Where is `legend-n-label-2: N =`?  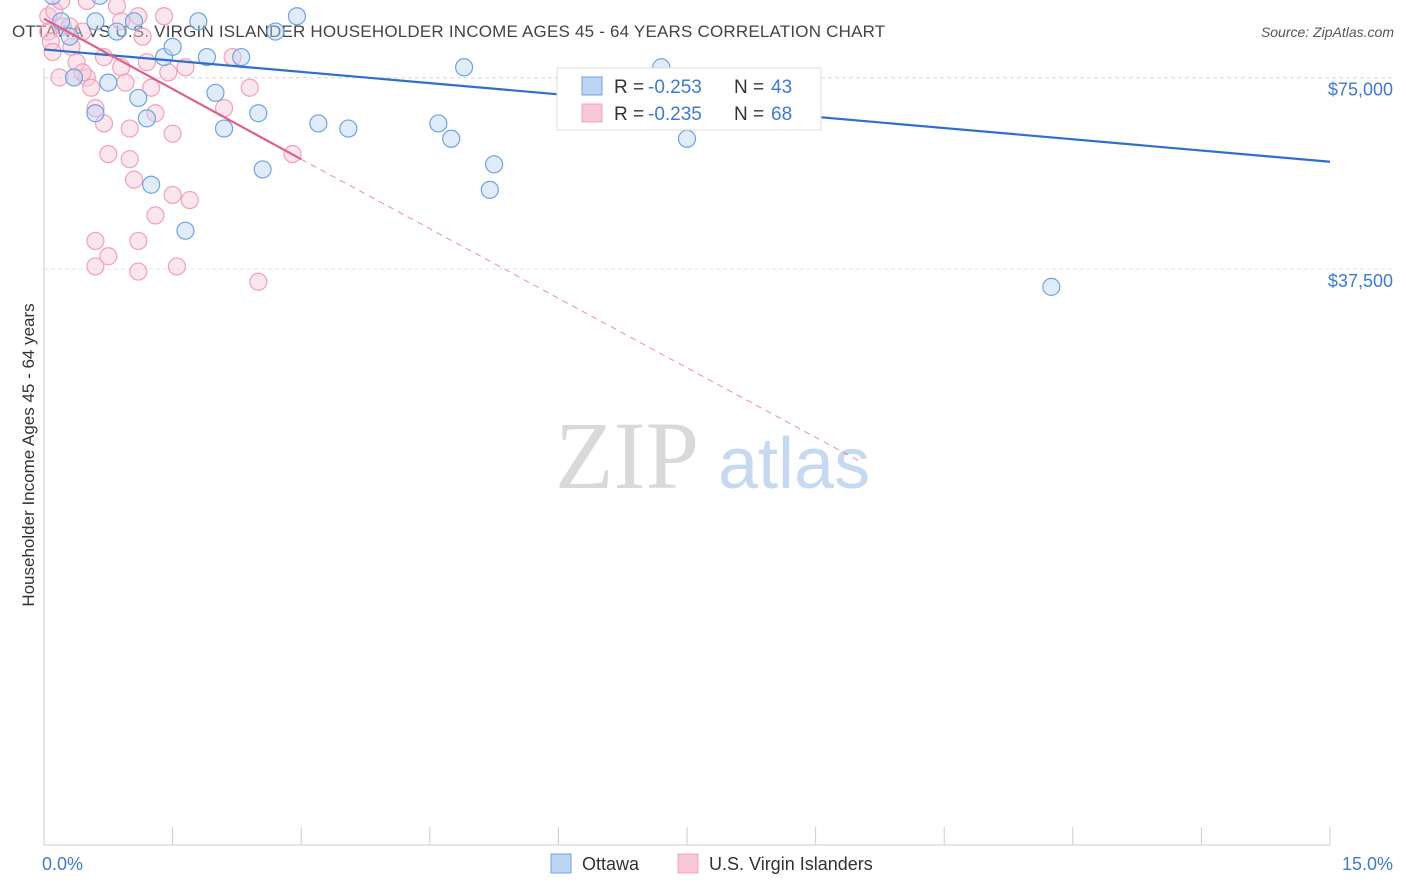
legend-n-label-2: N = is located at coordinates (749, 114).